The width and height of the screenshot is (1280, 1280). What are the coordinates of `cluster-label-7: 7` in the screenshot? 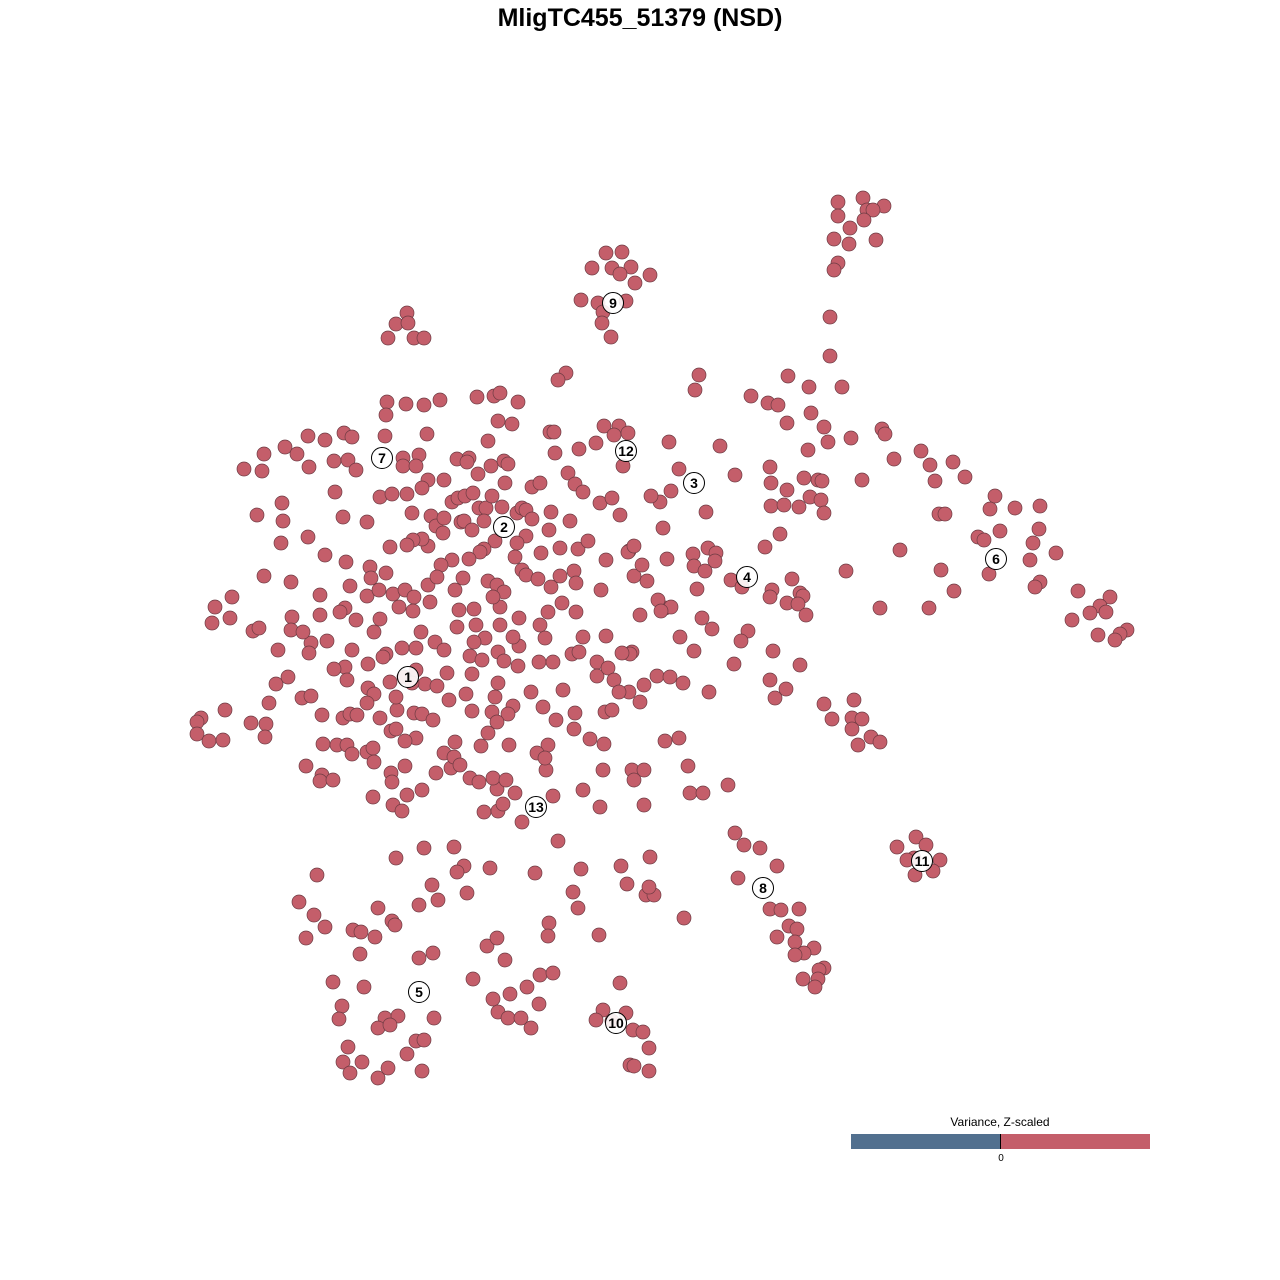 It's located at (382, 458).